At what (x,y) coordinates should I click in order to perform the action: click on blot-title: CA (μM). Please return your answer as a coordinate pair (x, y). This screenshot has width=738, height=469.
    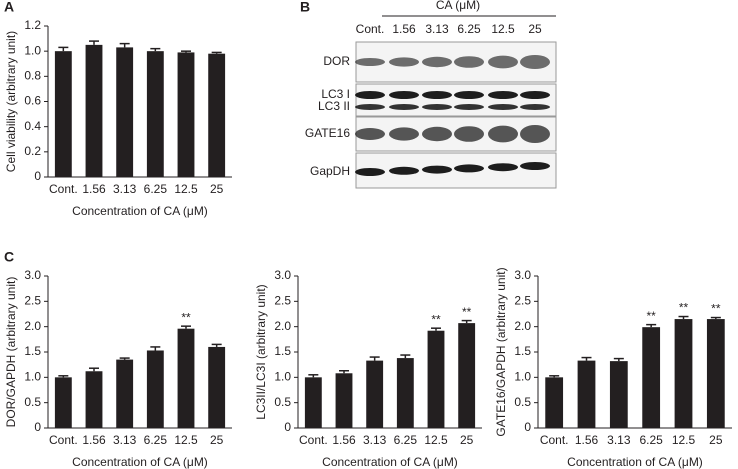
    Looking at the image, I should click on (458, 6).